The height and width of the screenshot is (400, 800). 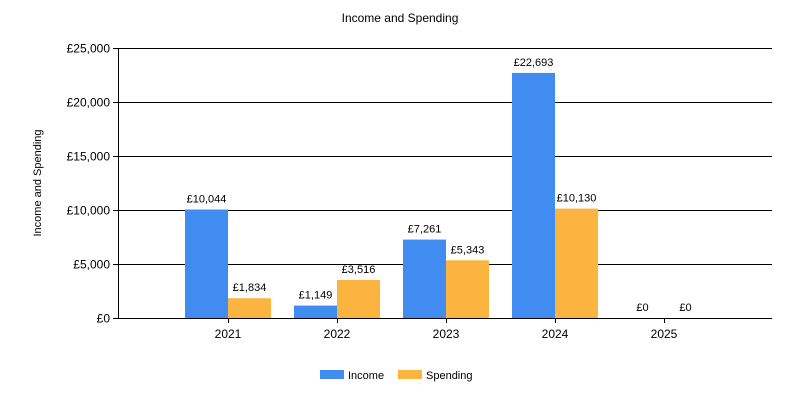 I want to click on data-label-income-2022: £1,149, so click(x=316, y=296).